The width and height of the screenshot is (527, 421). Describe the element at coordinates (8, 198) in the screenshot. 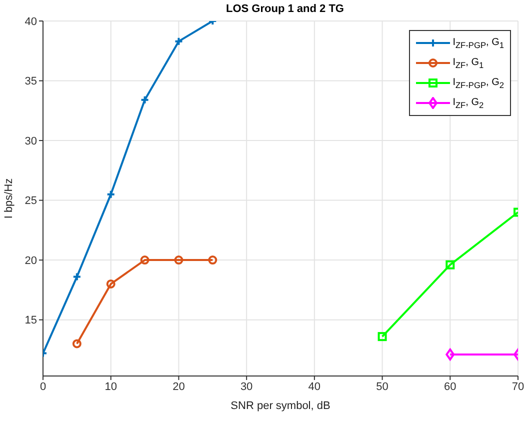

I see `y-axis-title: I bps/Hz` at that location.